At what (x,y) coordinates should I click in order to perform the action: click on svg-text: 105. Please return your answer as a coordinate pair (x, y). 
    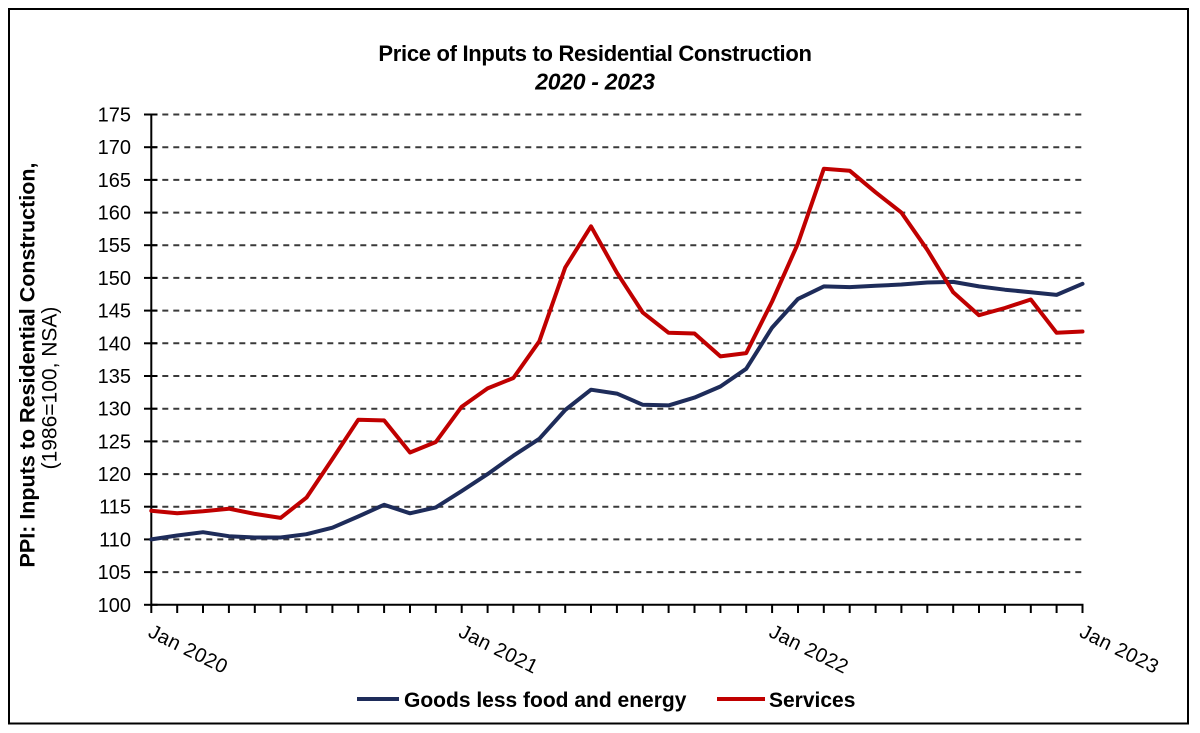
    Looking at the image, I should click on (114, 573).